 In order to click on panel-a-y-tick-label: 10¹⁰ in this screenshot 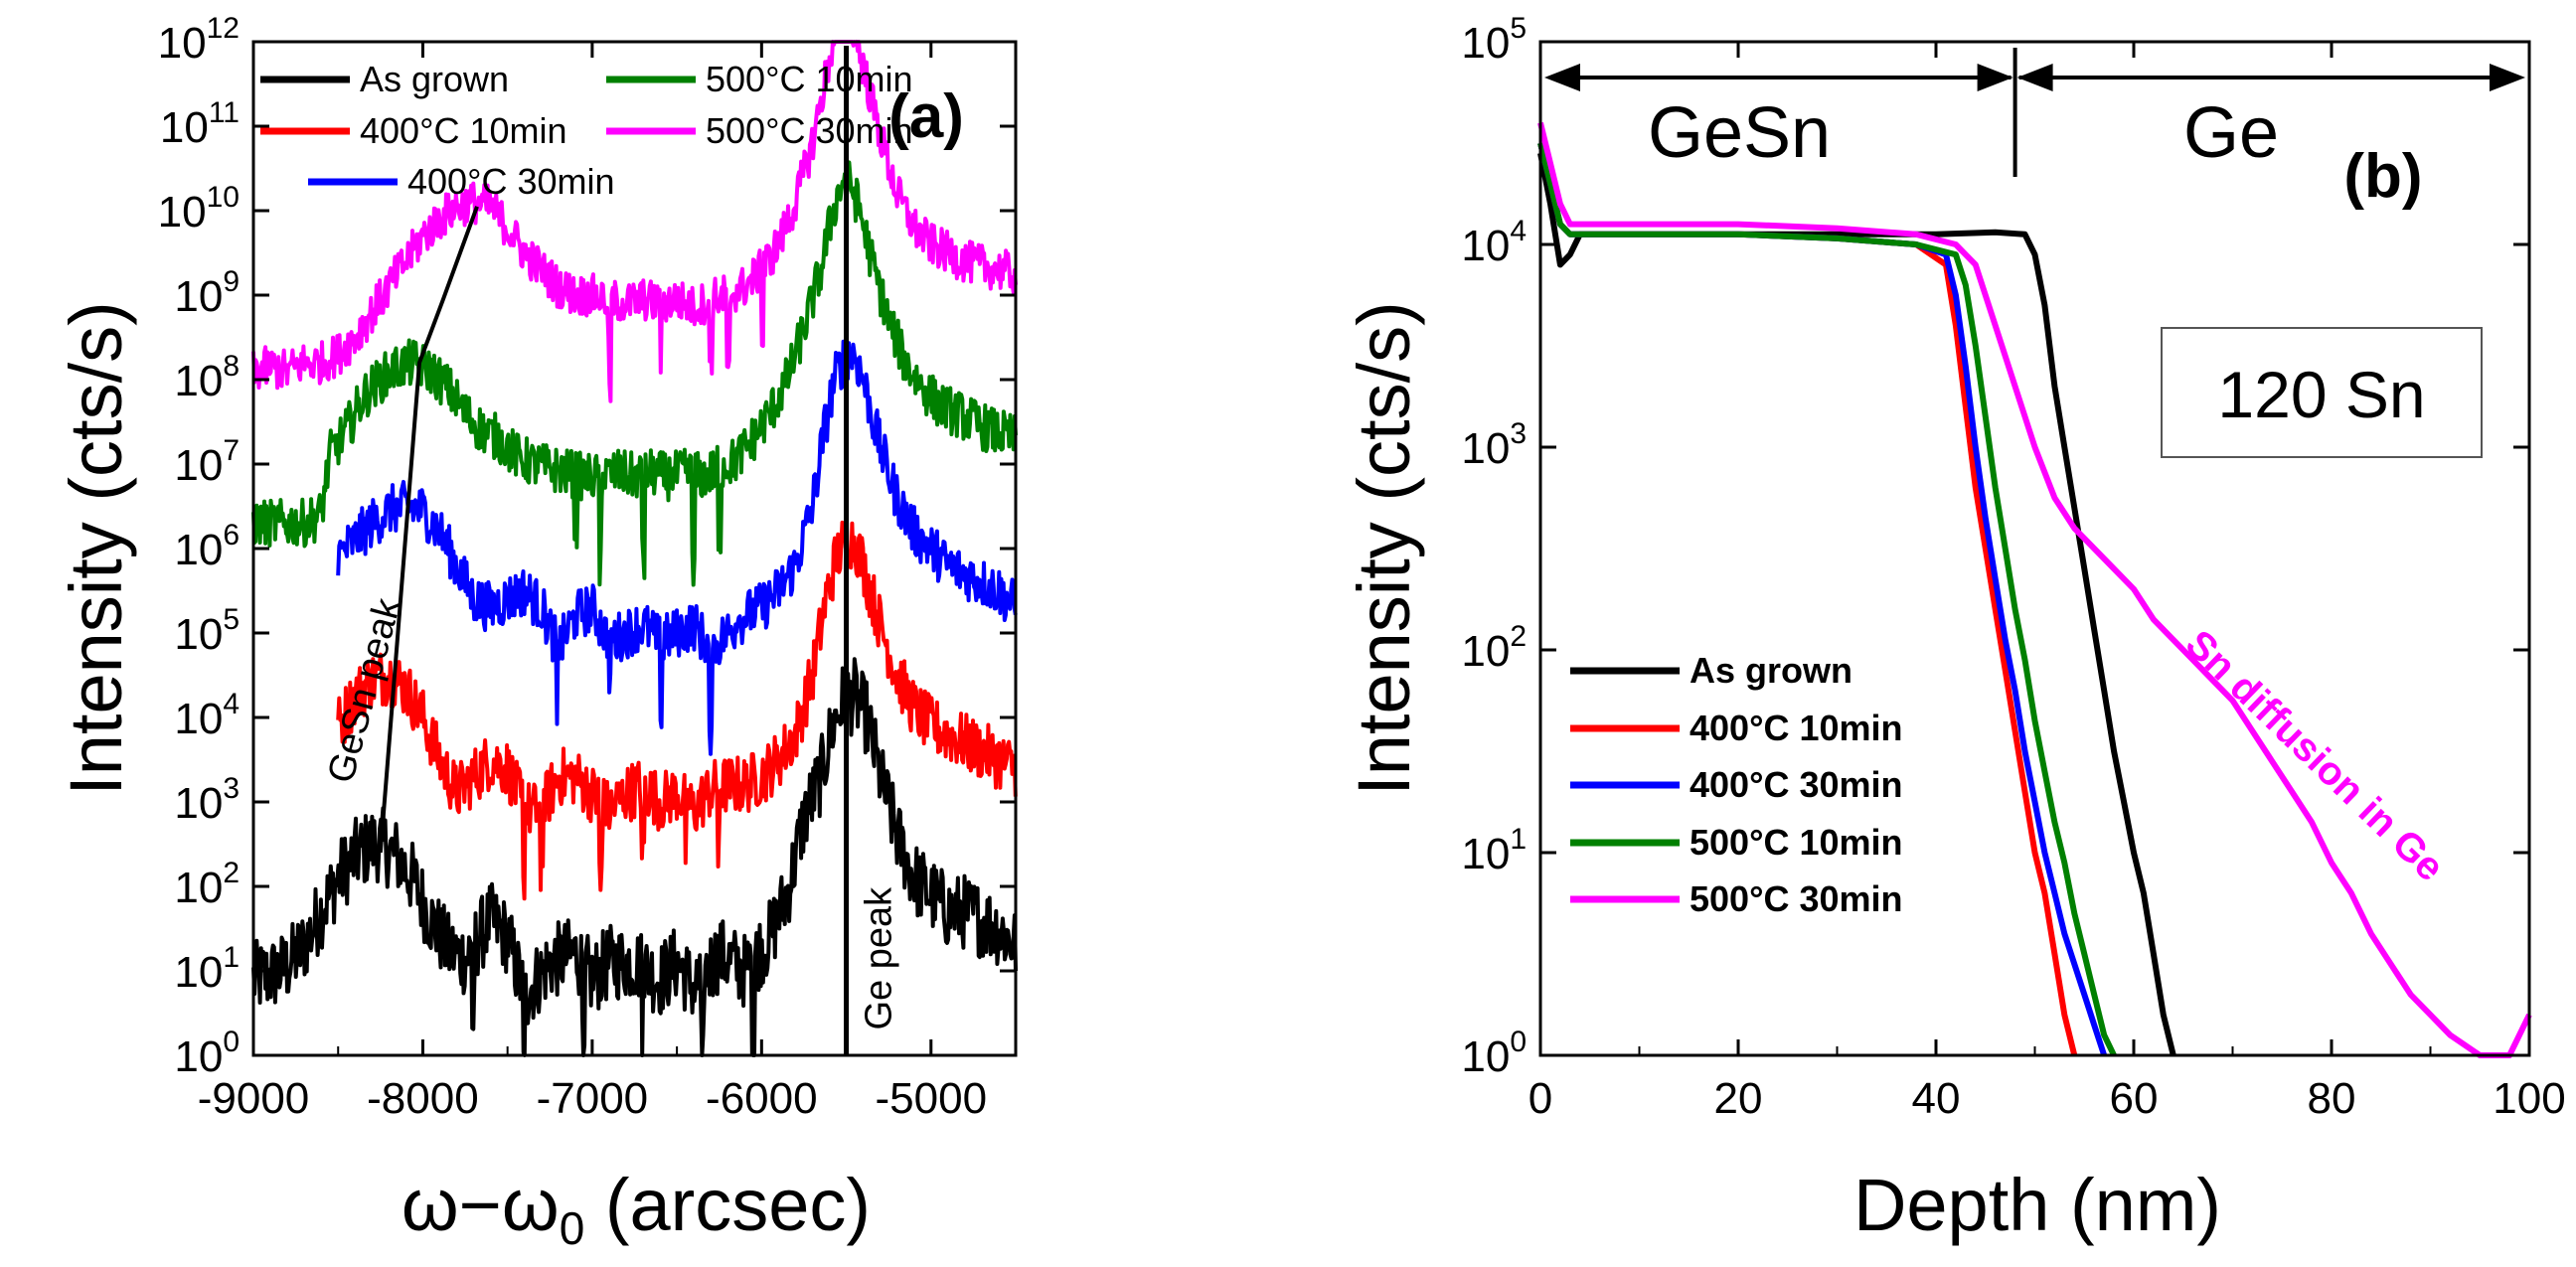, I will do `click(199, 209)`.